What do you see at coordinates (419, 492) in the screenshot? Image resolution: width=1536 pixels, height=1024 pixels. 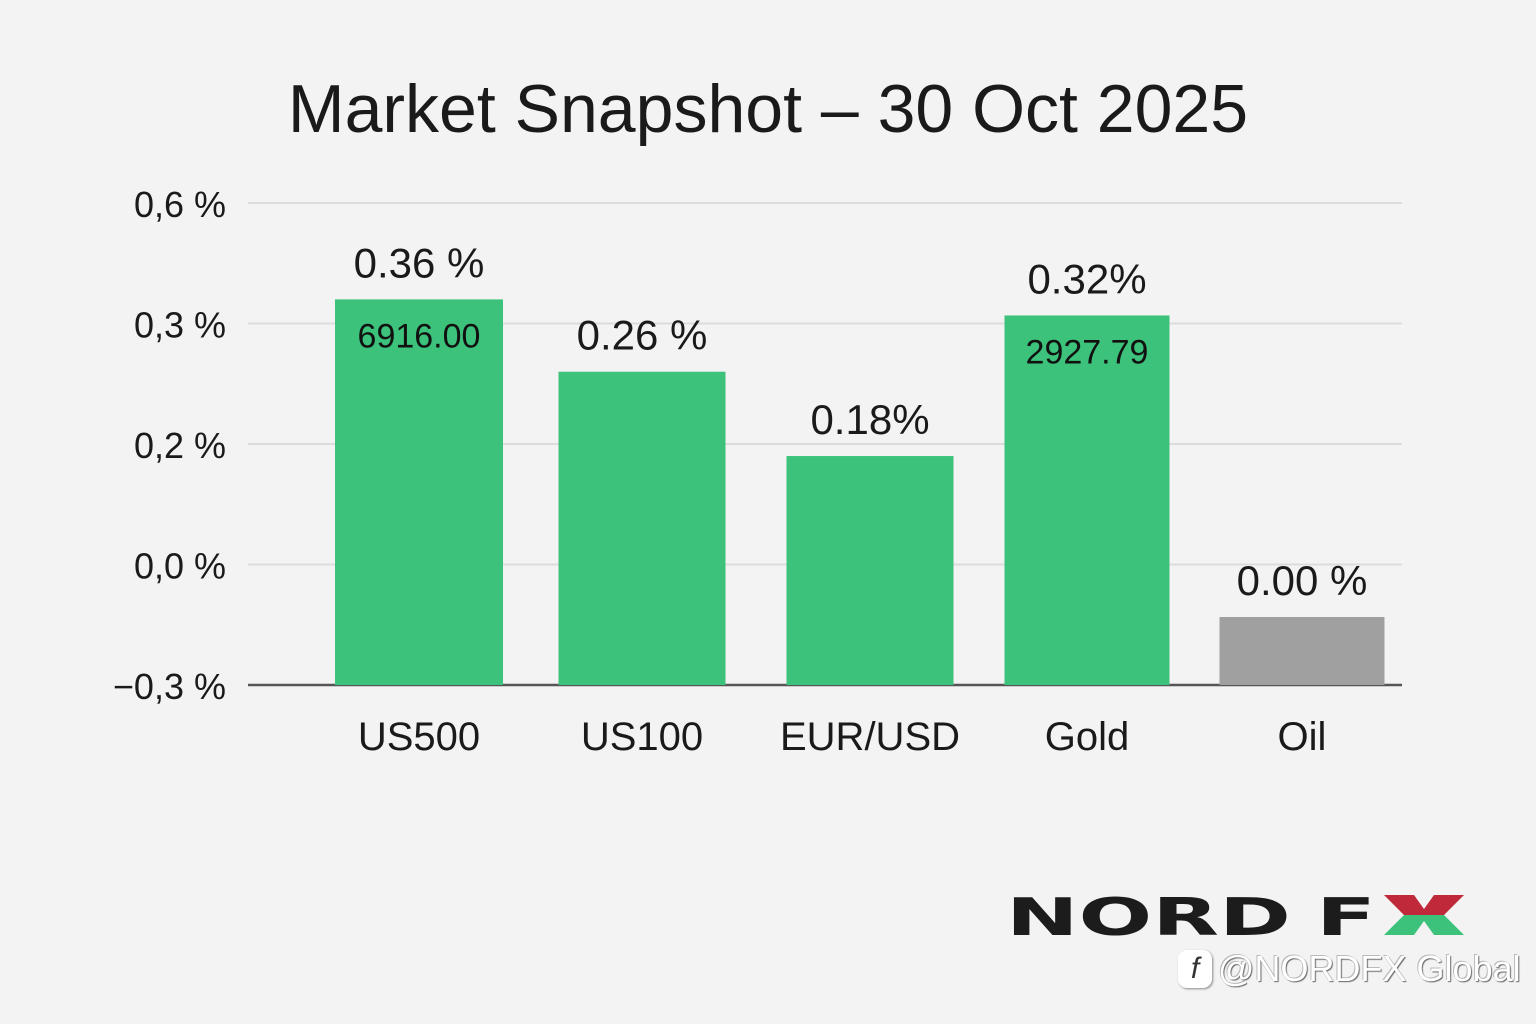 I see `bar-us500` at bounding box center [419, 492].